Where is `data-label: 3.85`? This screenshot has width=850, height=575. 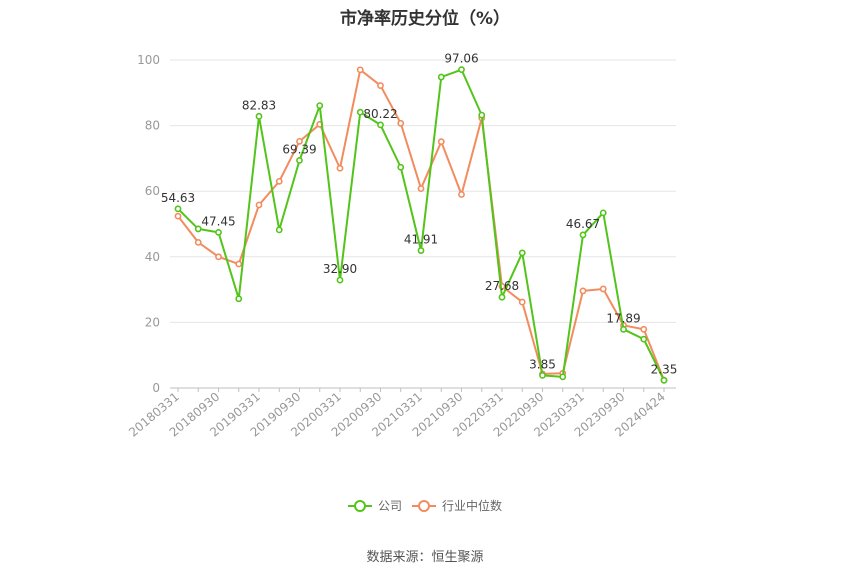
data-label: 3.85 is located at coordinates (542, 364).